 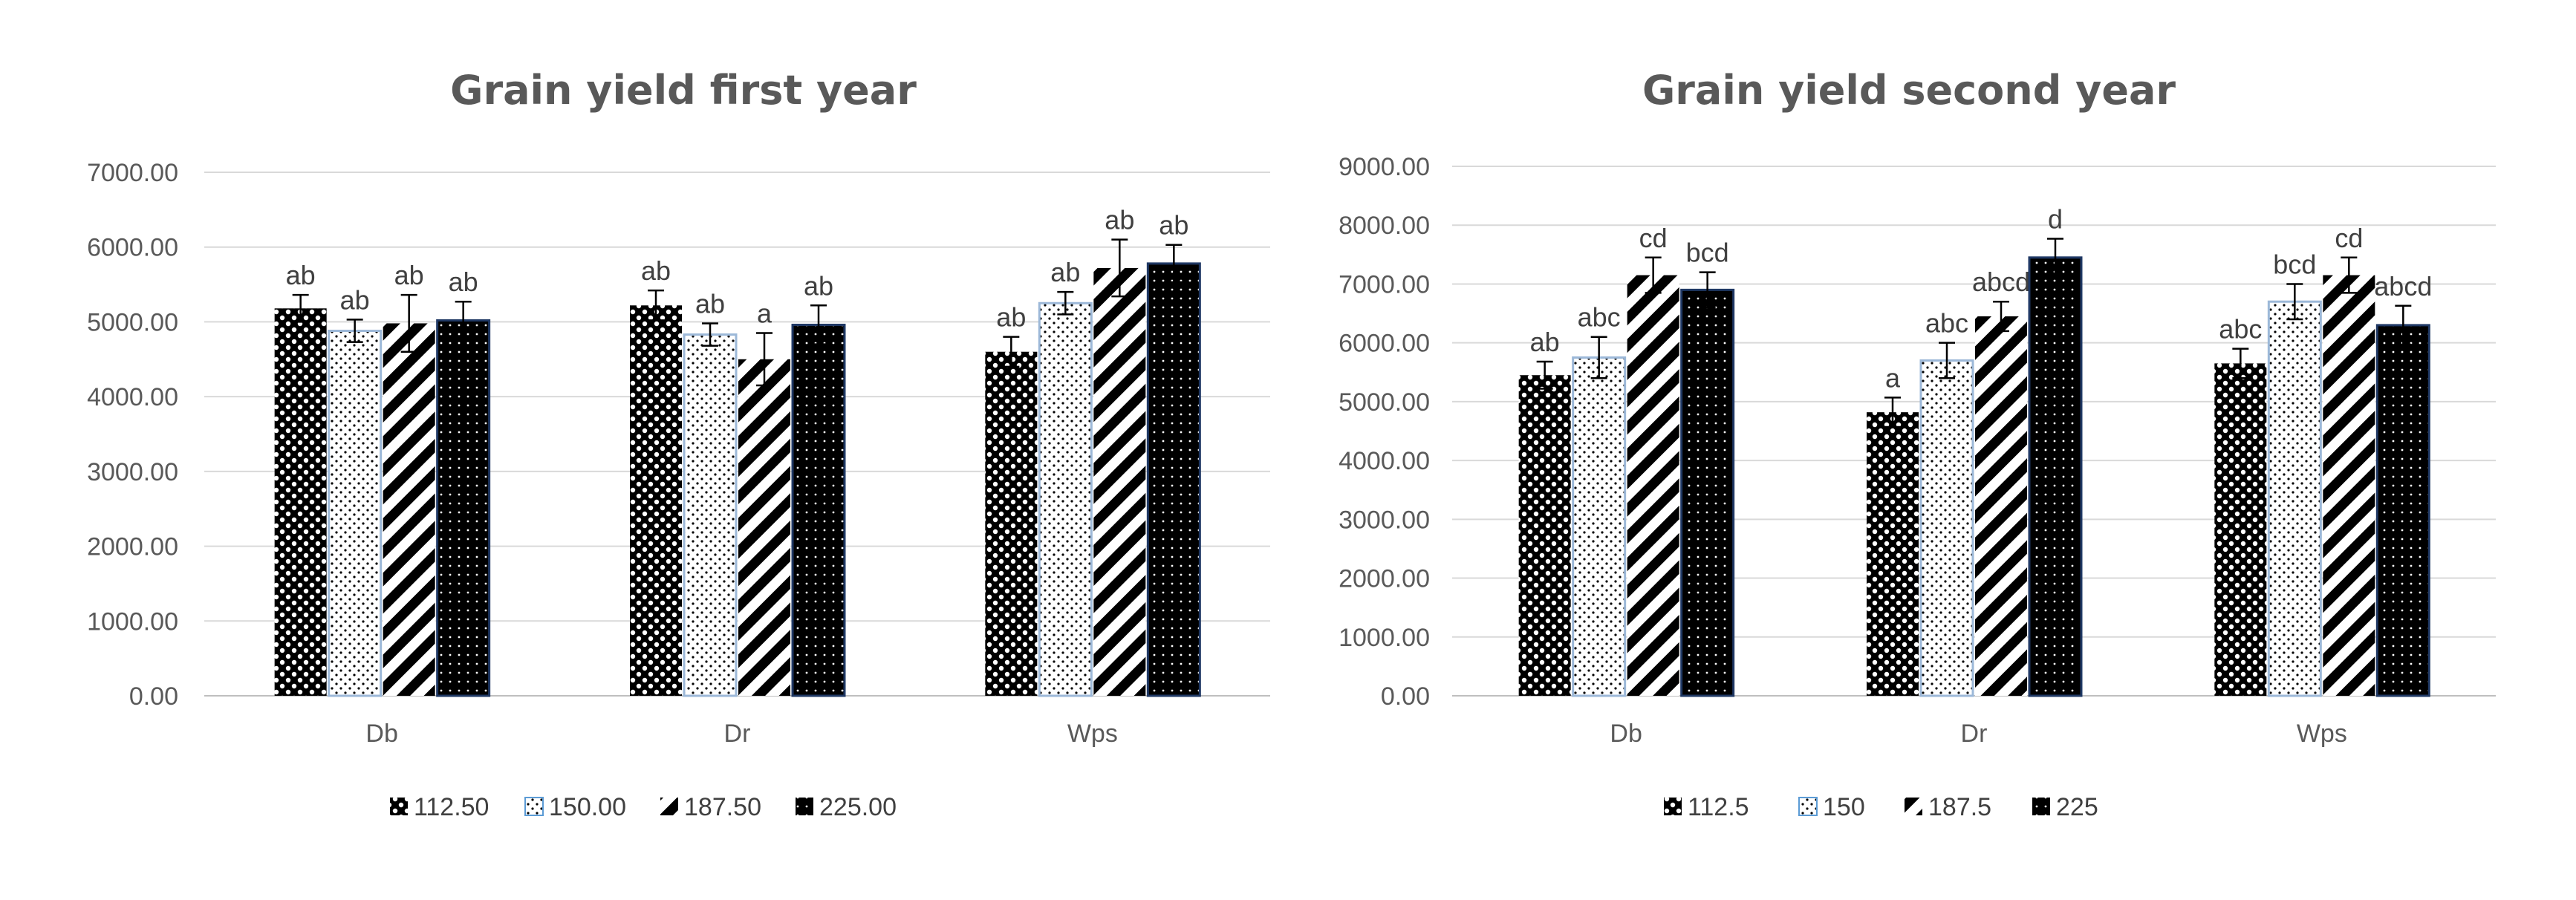 I want to click on legend-label: 225.00, so click(x=858, y=807).